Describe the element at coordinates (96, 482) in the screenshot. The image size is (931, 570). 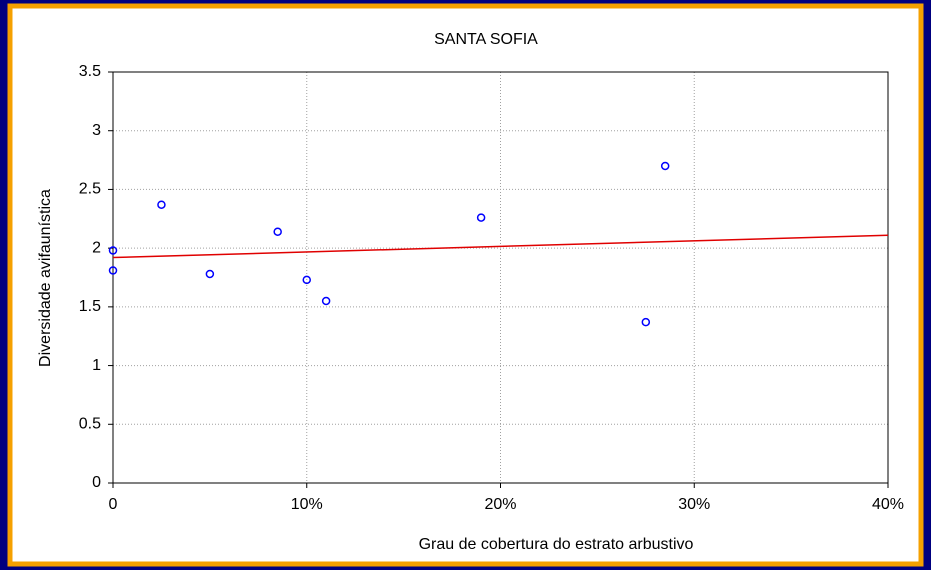
I see `y-tick-label: 0` at that location.